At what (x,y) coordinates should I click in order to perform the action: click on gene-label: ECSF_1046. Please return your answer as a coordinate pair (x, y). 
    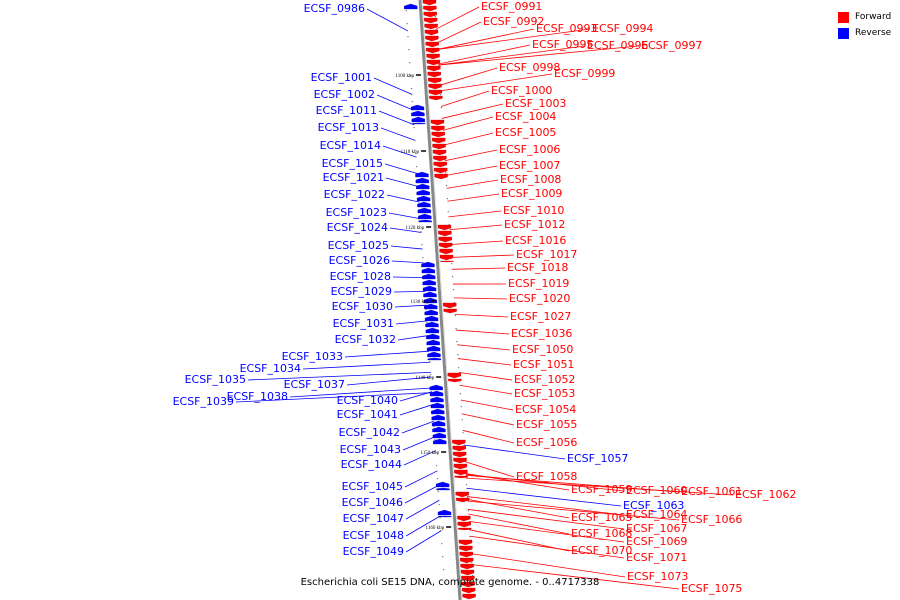
    Looking at the image, I should click on (372, 502).